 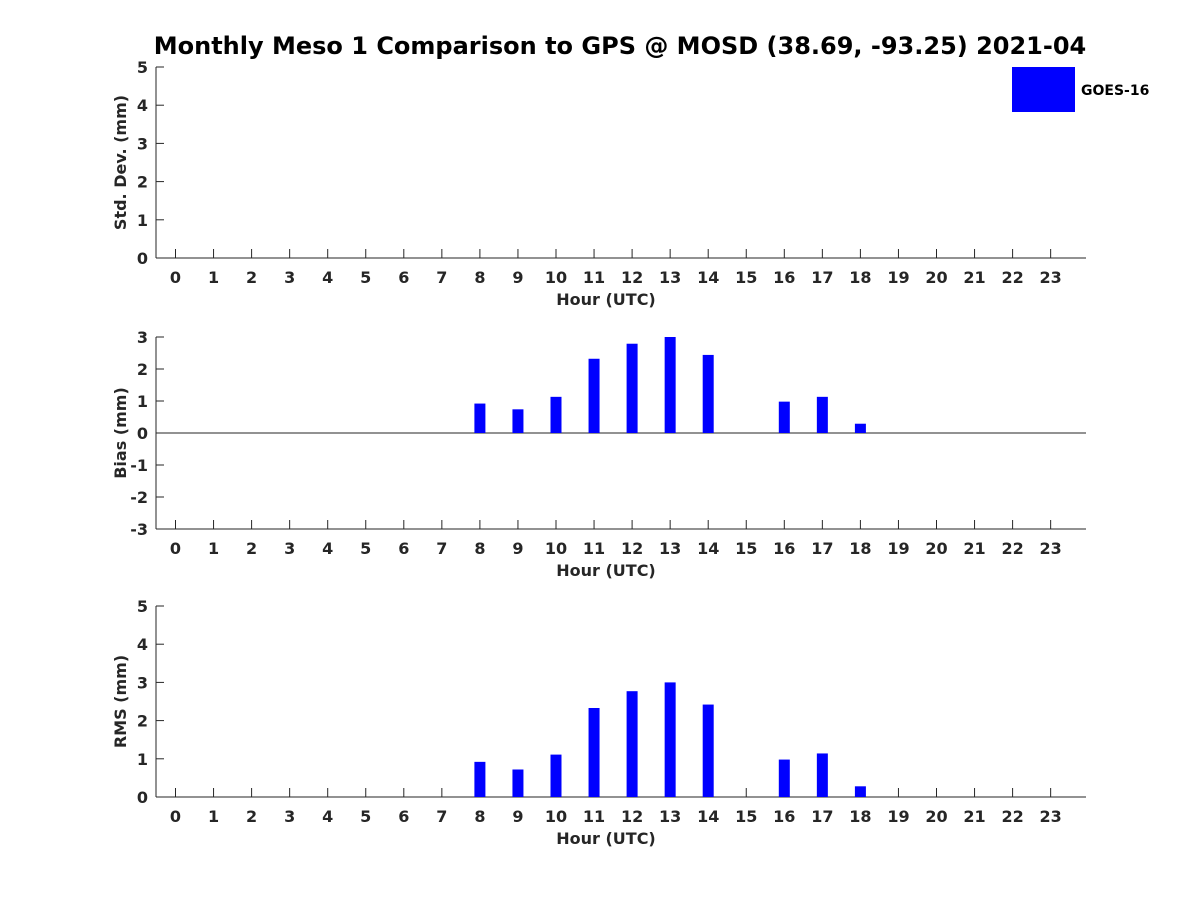 I want to click on rms-xtick-label: 7, so click(x=441, y=816).